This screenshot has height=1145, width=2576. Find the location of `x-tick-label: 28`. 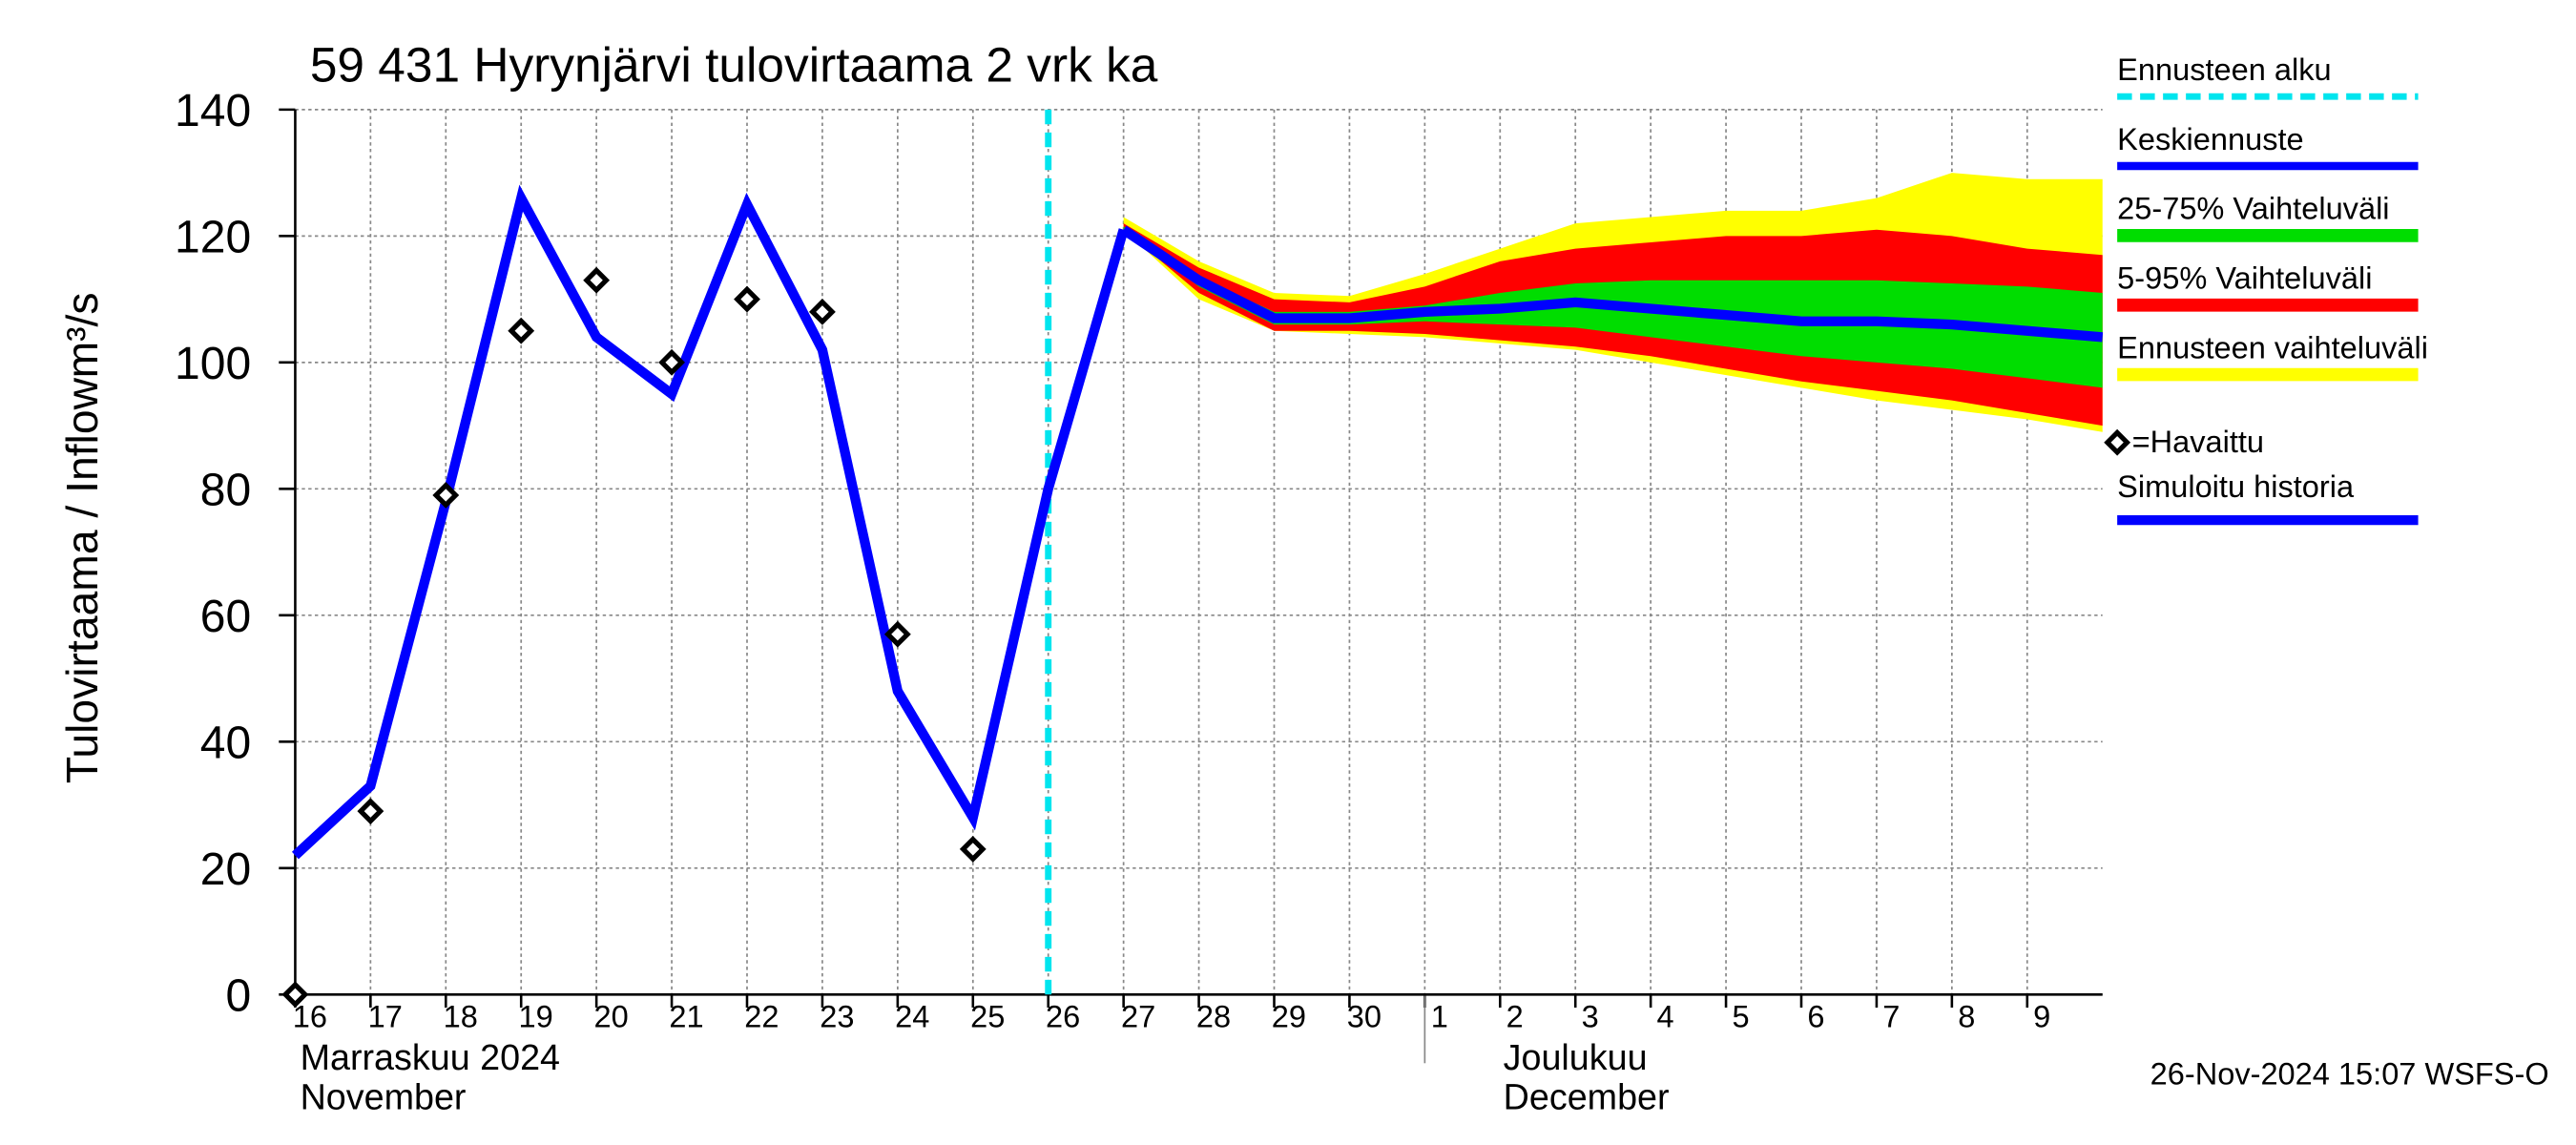

x-tick-label: 28 is located at coordinates (1213, 1017).